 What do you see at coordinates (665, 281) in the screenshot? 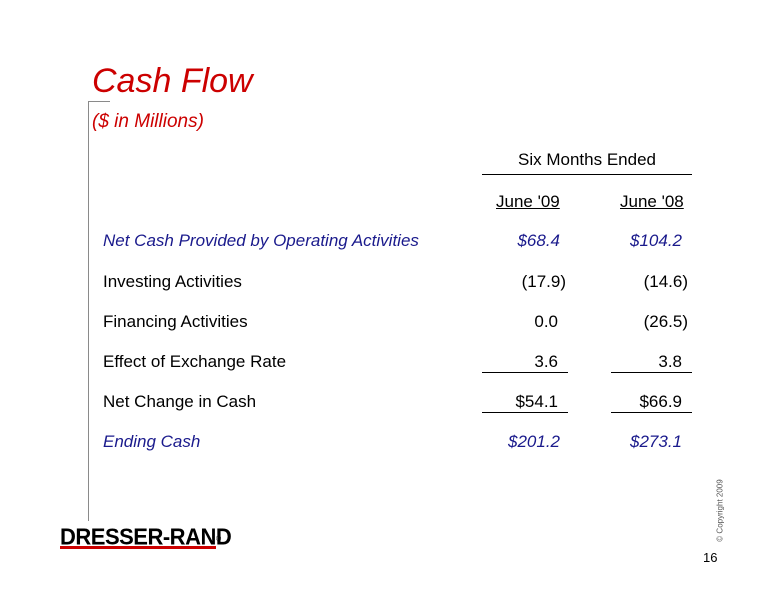
I see `value-investing-08: (14.6)` at bounding box center [665, 281].